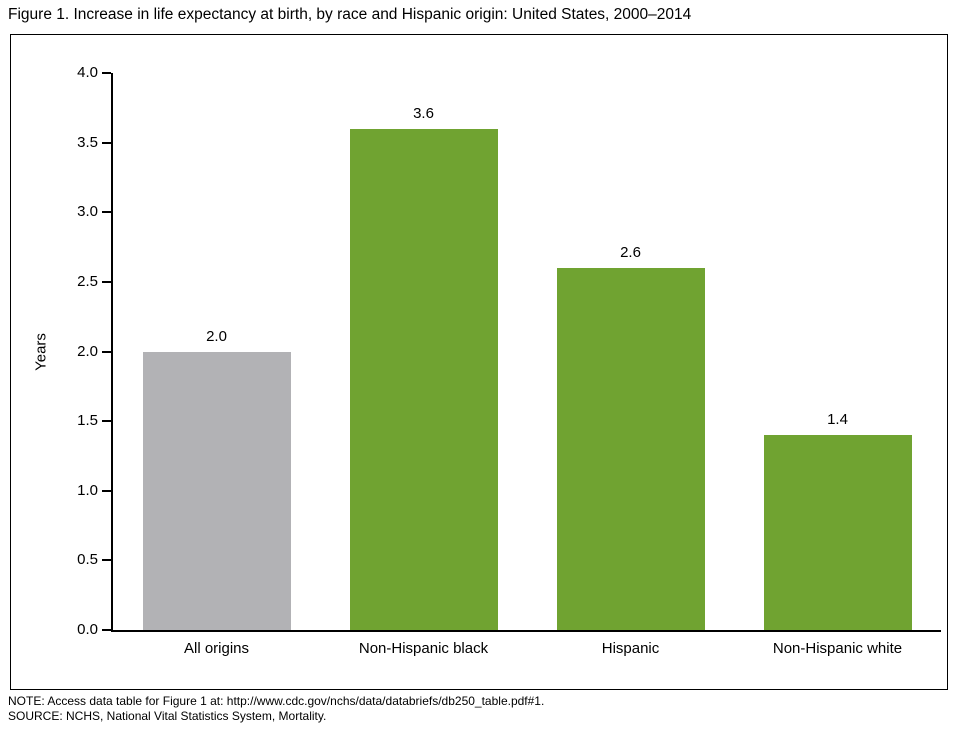 This screenshot has height=729, width=960. What do you see at coordinates (41, 351) in the screenshot?
I see `y-axis-label: Years` at bounding box center [41, 351].